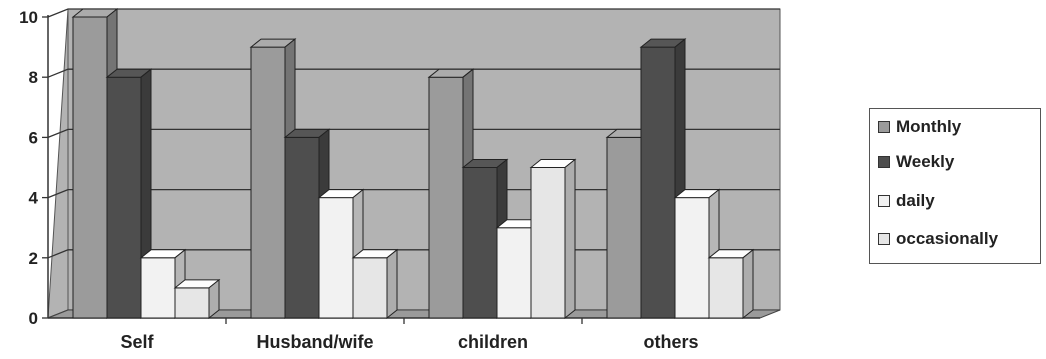  What do you see at coordinates (915, 200) in the screenshot?
I see `legend-label-daily: daily` at bounding box center [915, 200].